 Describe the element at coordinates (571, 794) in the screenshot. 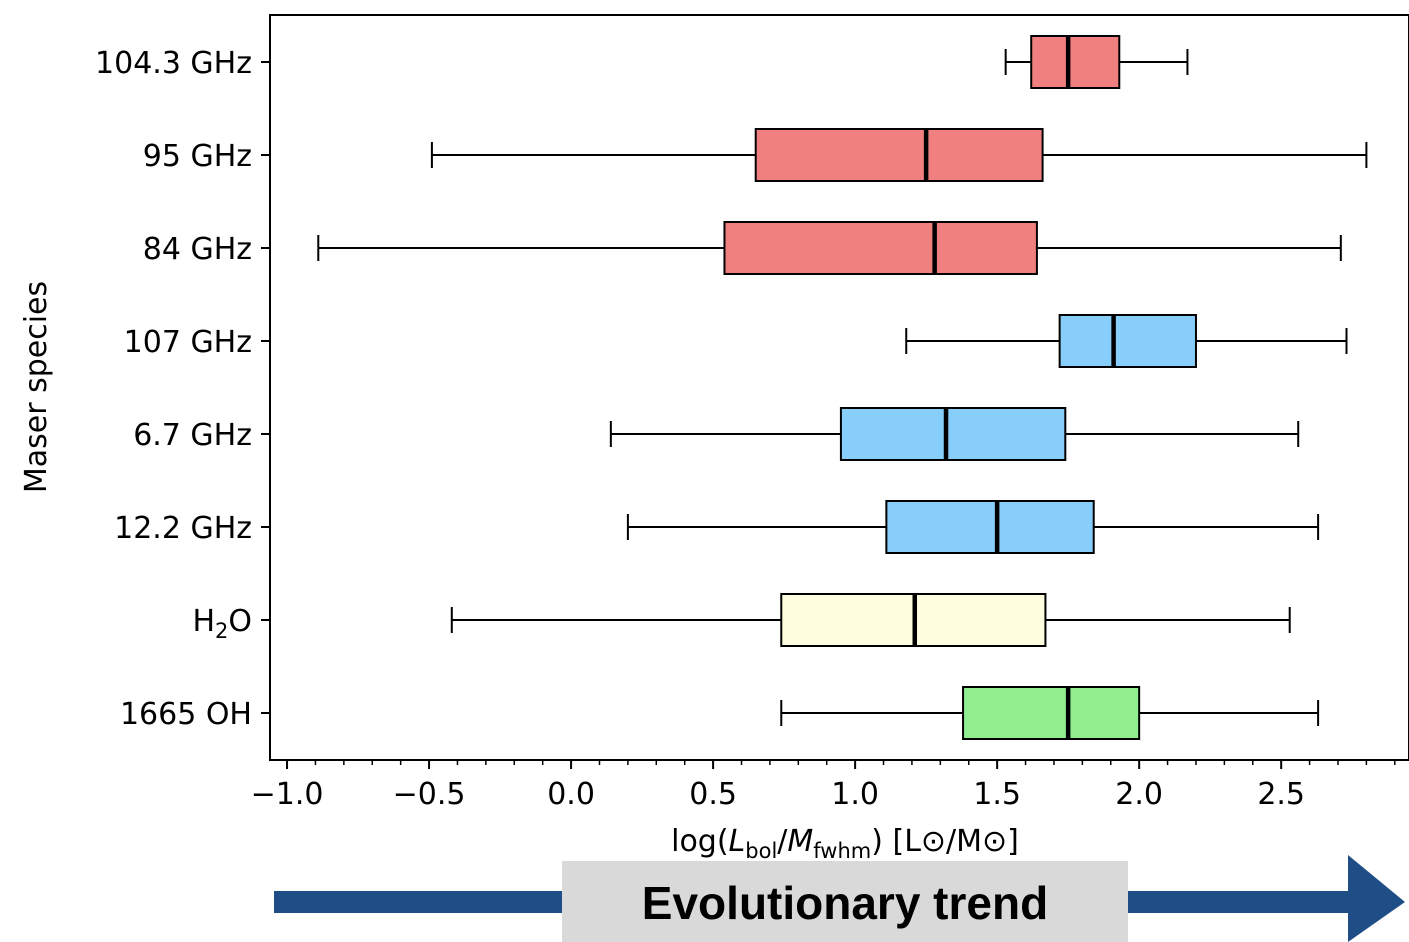

I see `x-tick-label: 0.0` at that location.